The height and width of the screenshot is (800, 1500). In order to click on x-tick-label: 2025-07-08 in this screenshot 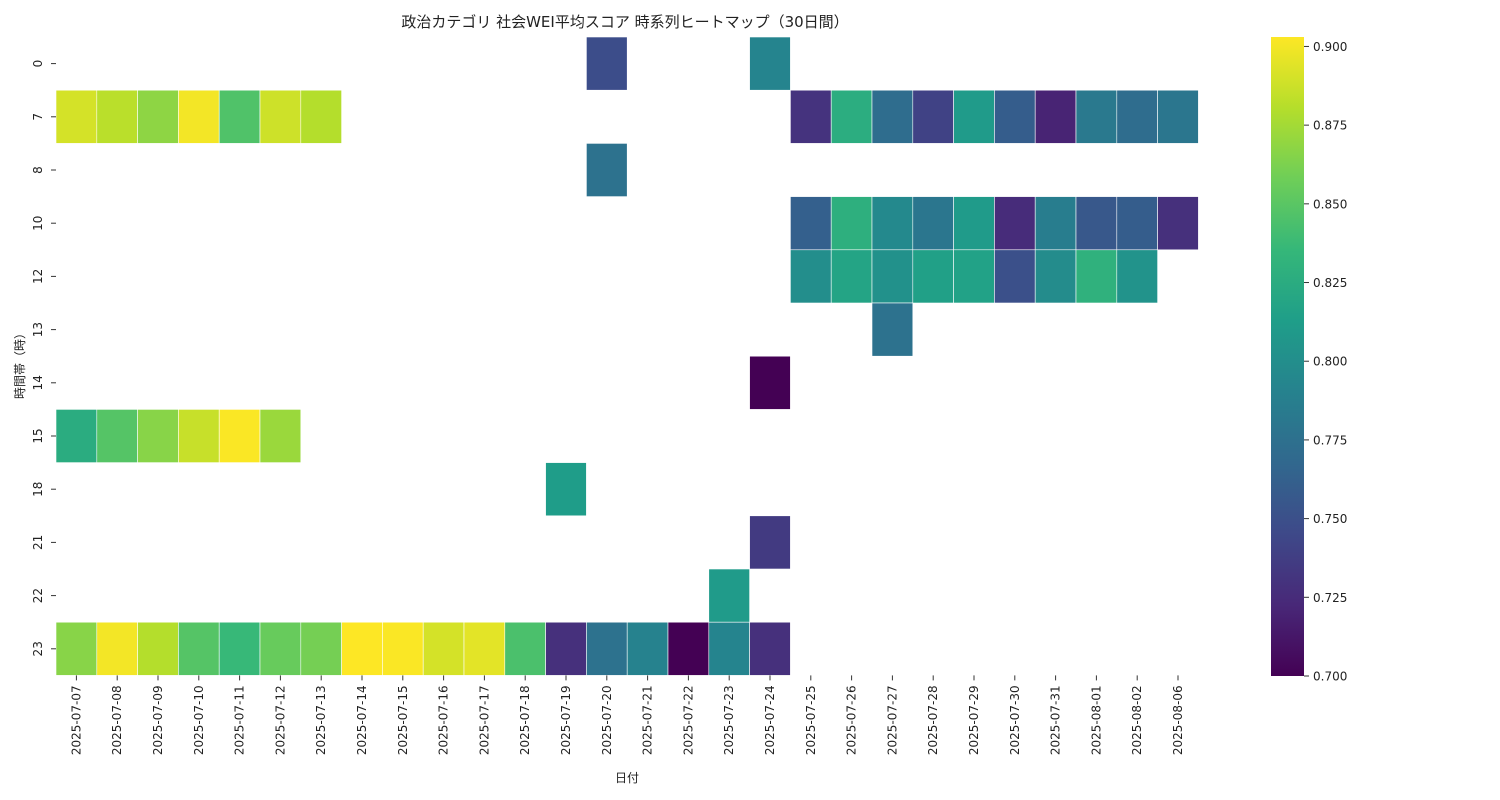, I will do `click(117, 720)`.